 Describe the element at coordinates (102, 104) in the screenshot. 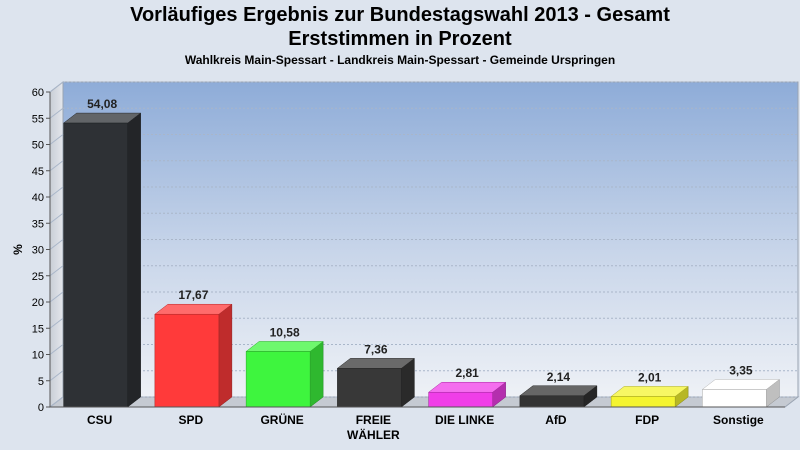

I see `bar-value-label: 54,08` at that location.